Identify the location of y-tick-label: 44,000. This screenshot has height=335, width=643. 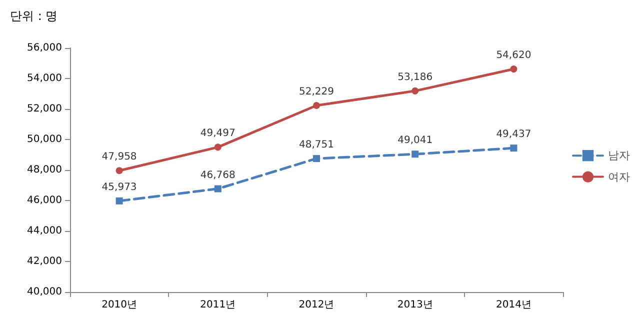
(44, 231).